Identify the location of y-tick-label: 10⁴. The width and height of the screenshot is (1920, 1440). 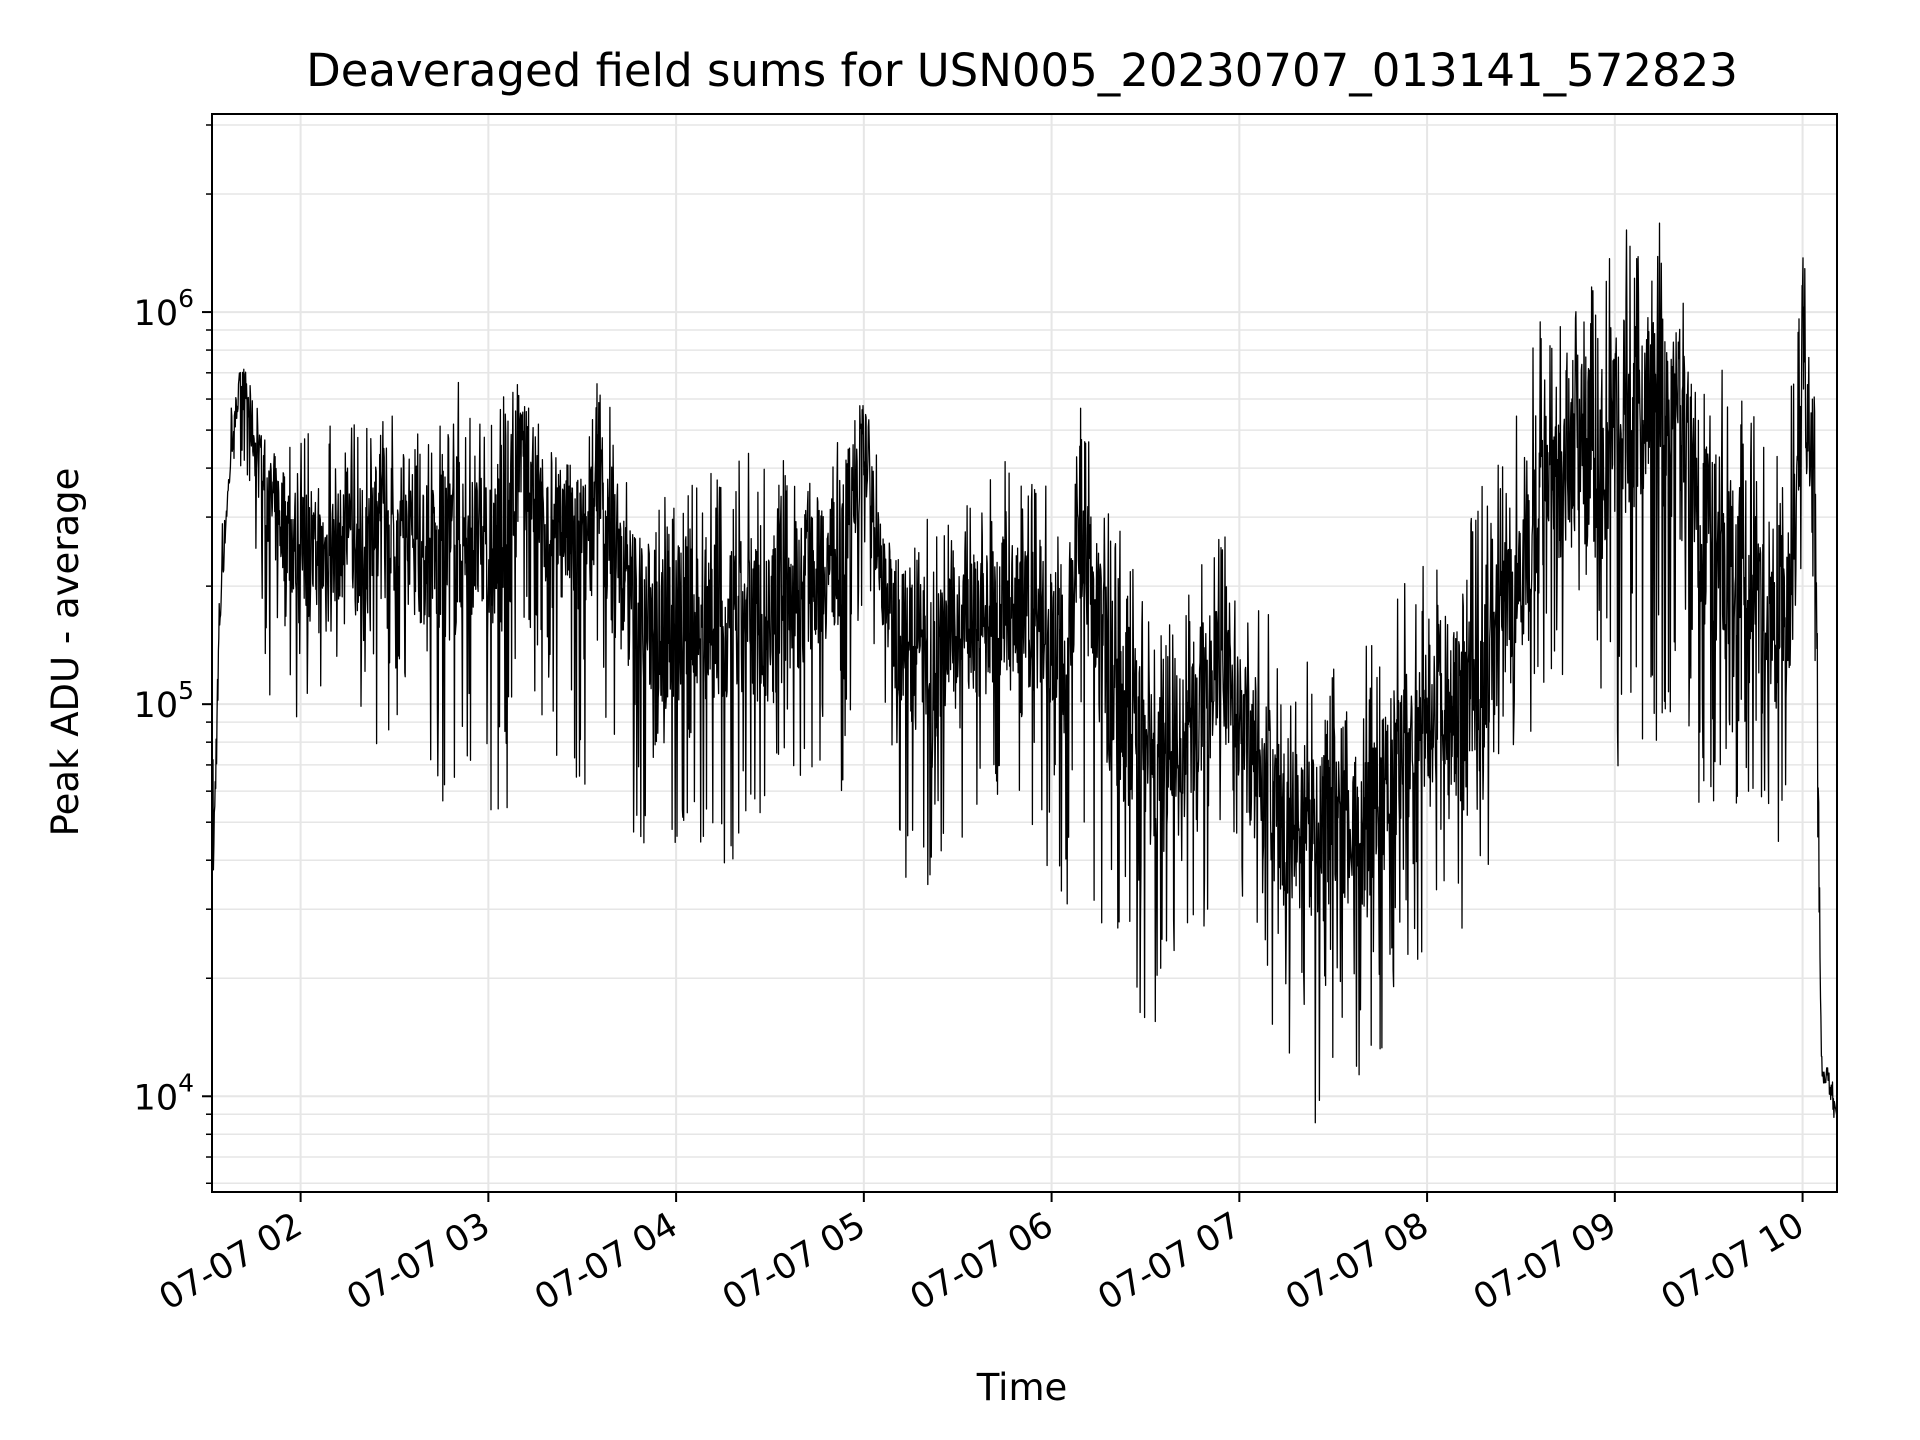
(164, 1093).